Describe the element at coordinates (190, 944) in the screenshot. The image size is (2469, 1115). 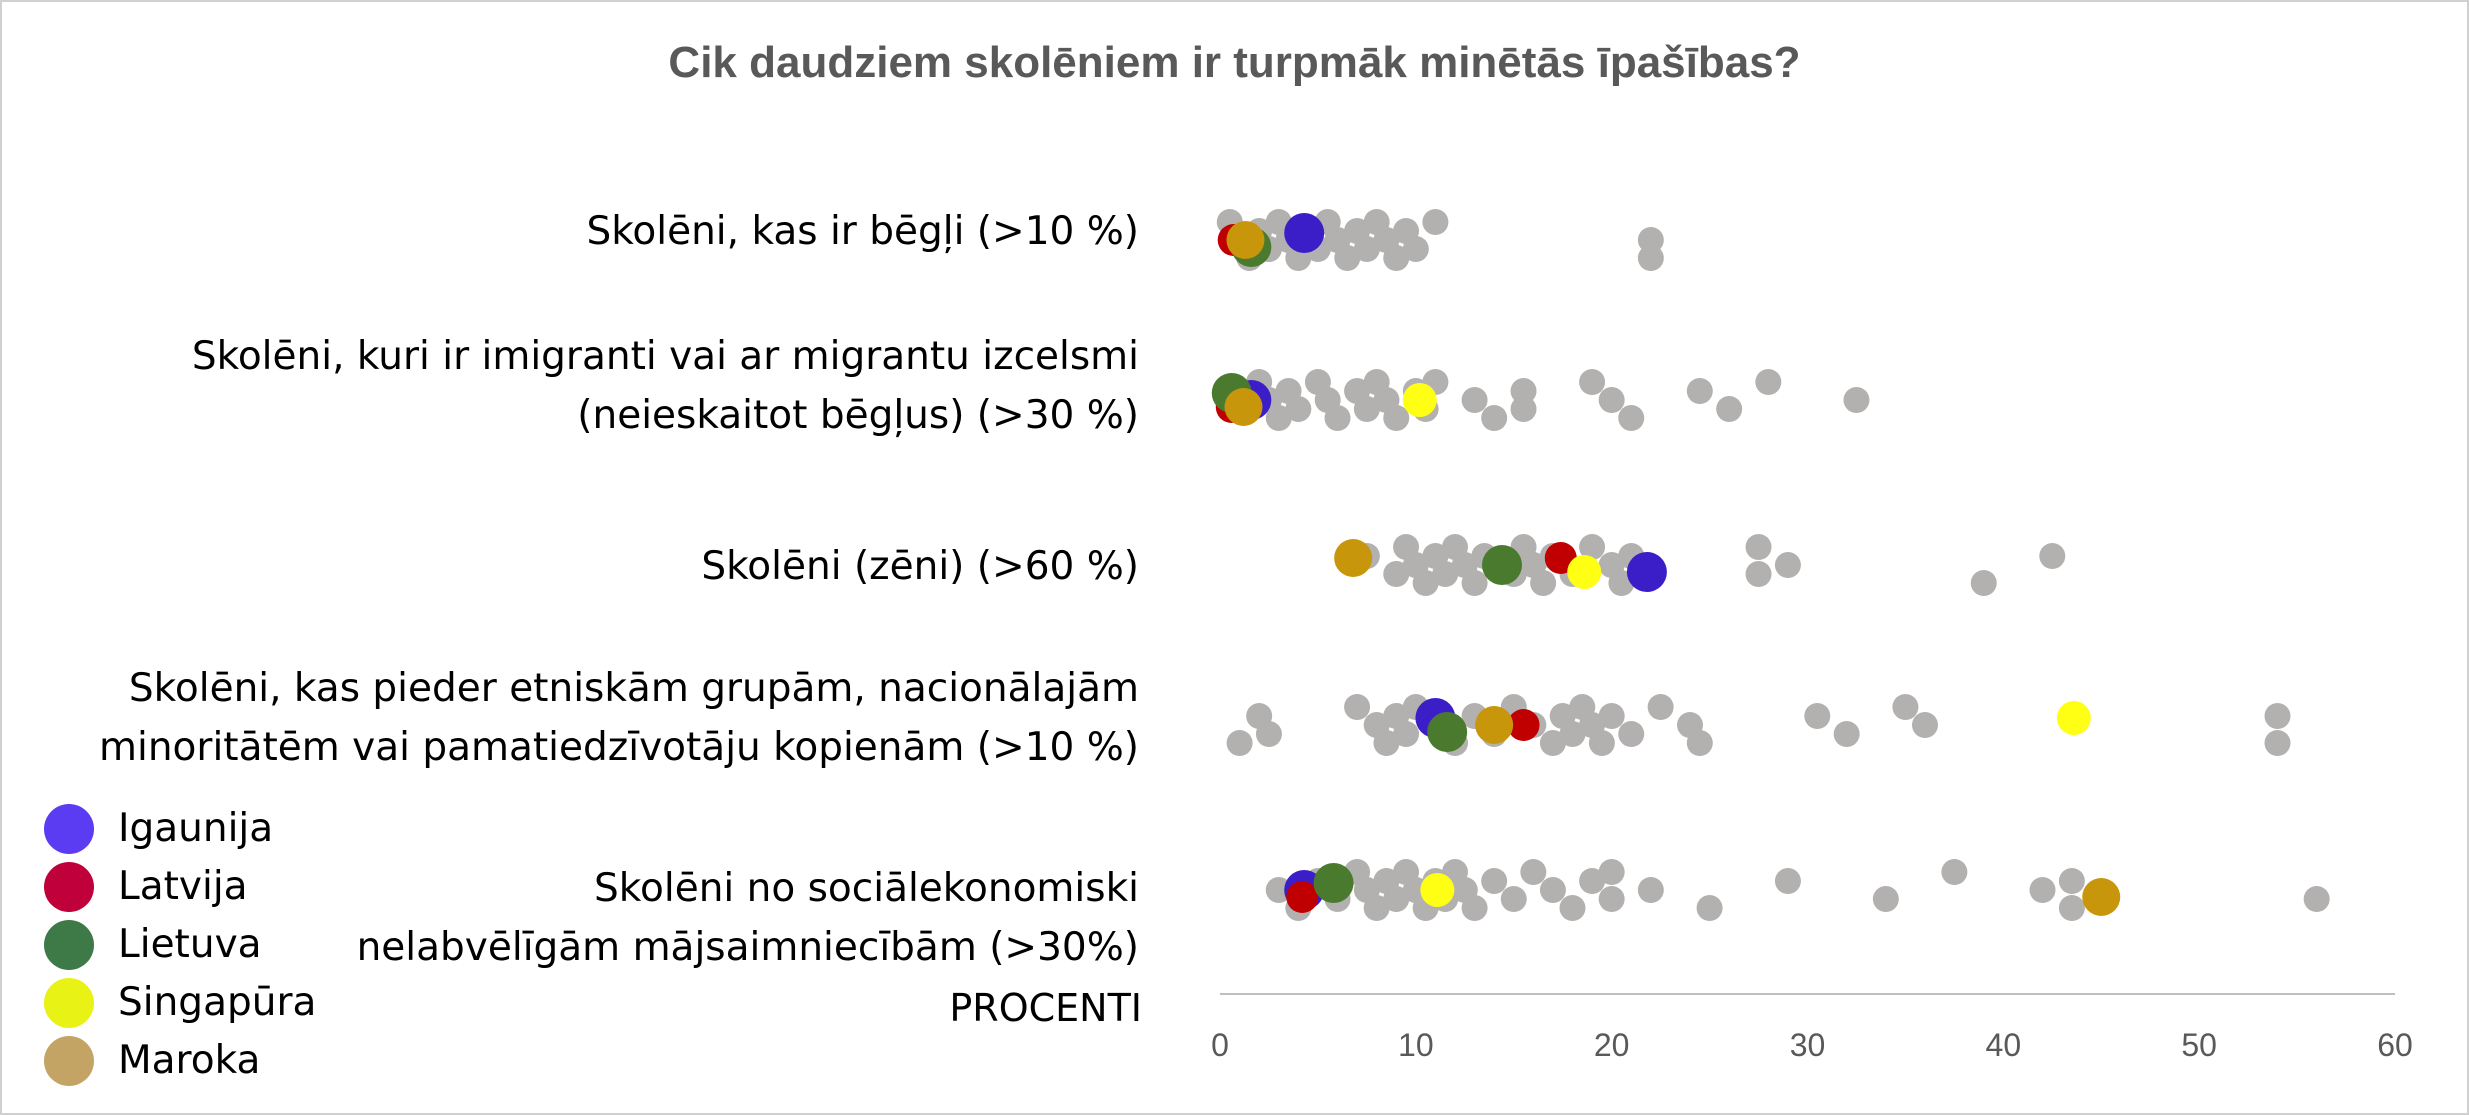
I see `legend-label: Lietuva` at that location.